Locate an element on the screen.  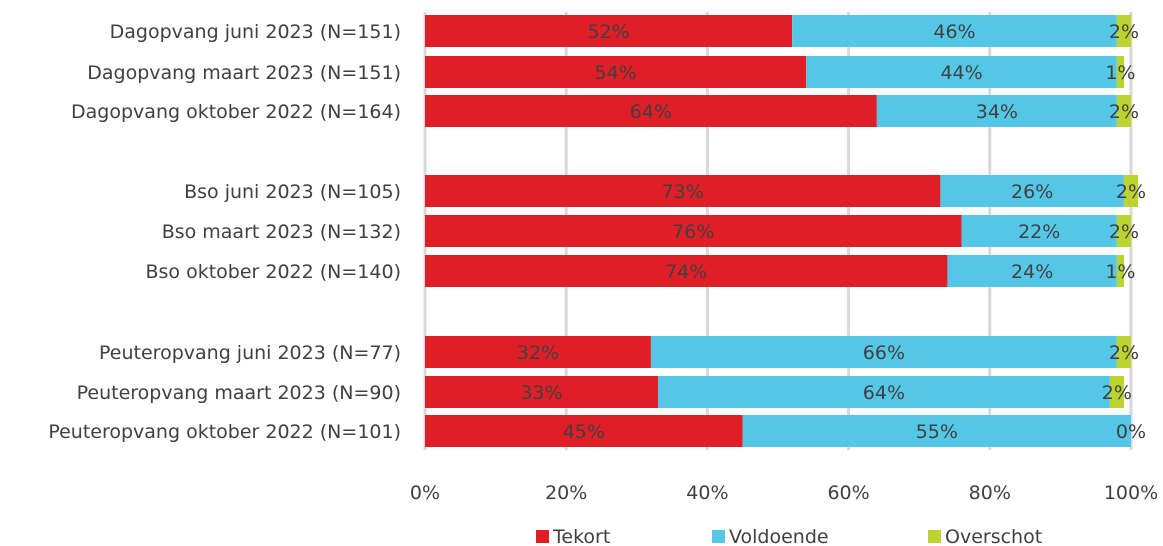
data-label: 34% is located at coordinates (997, 112).